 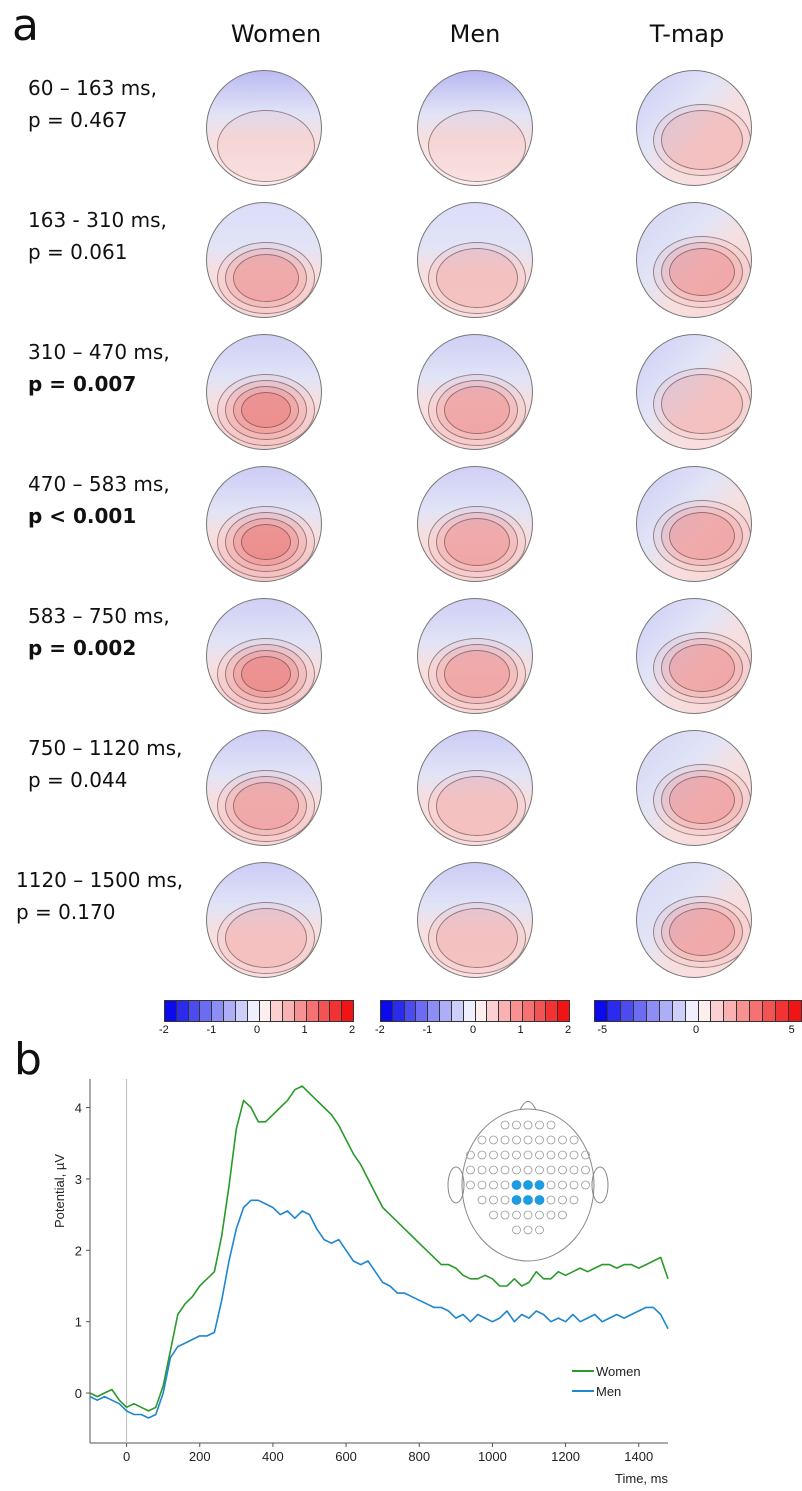 What do you see at coordinates (352, 1030) in the screenshot?
I see `colorbar-tick-label: 2` at bounding box center [352, 1030].